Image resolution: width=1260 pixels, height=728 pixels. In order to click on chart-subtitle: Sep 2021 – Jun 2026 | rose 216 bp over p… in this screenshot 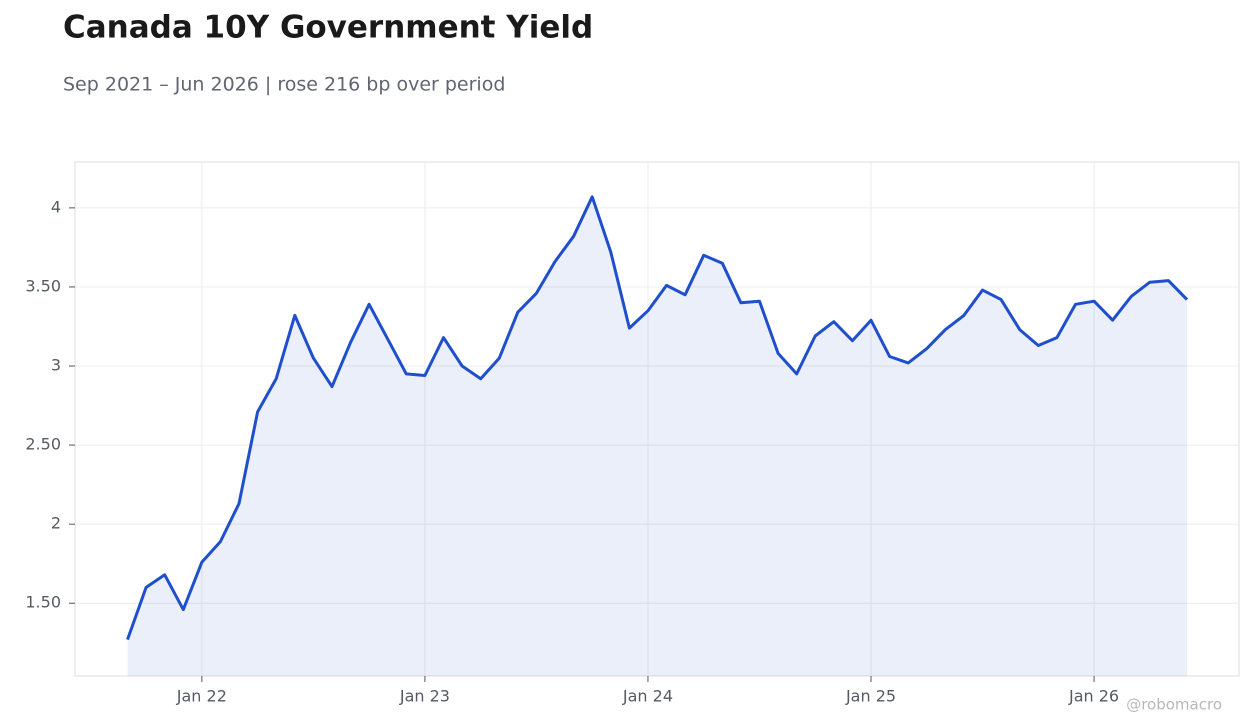, I will do `click(284, 85)`.